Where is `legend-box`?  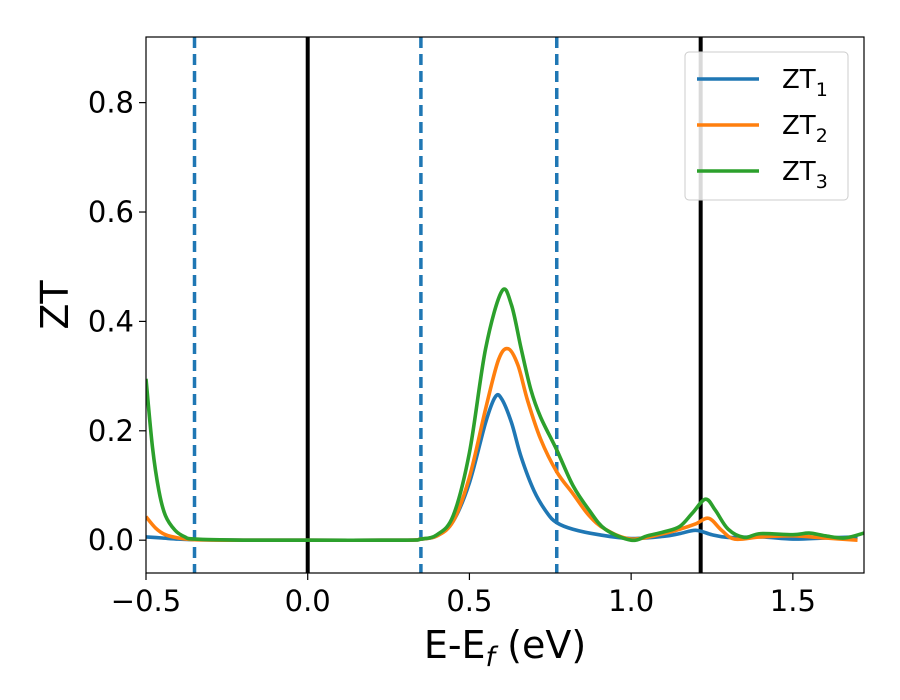 legend-box is located at coordinates (766, 126).